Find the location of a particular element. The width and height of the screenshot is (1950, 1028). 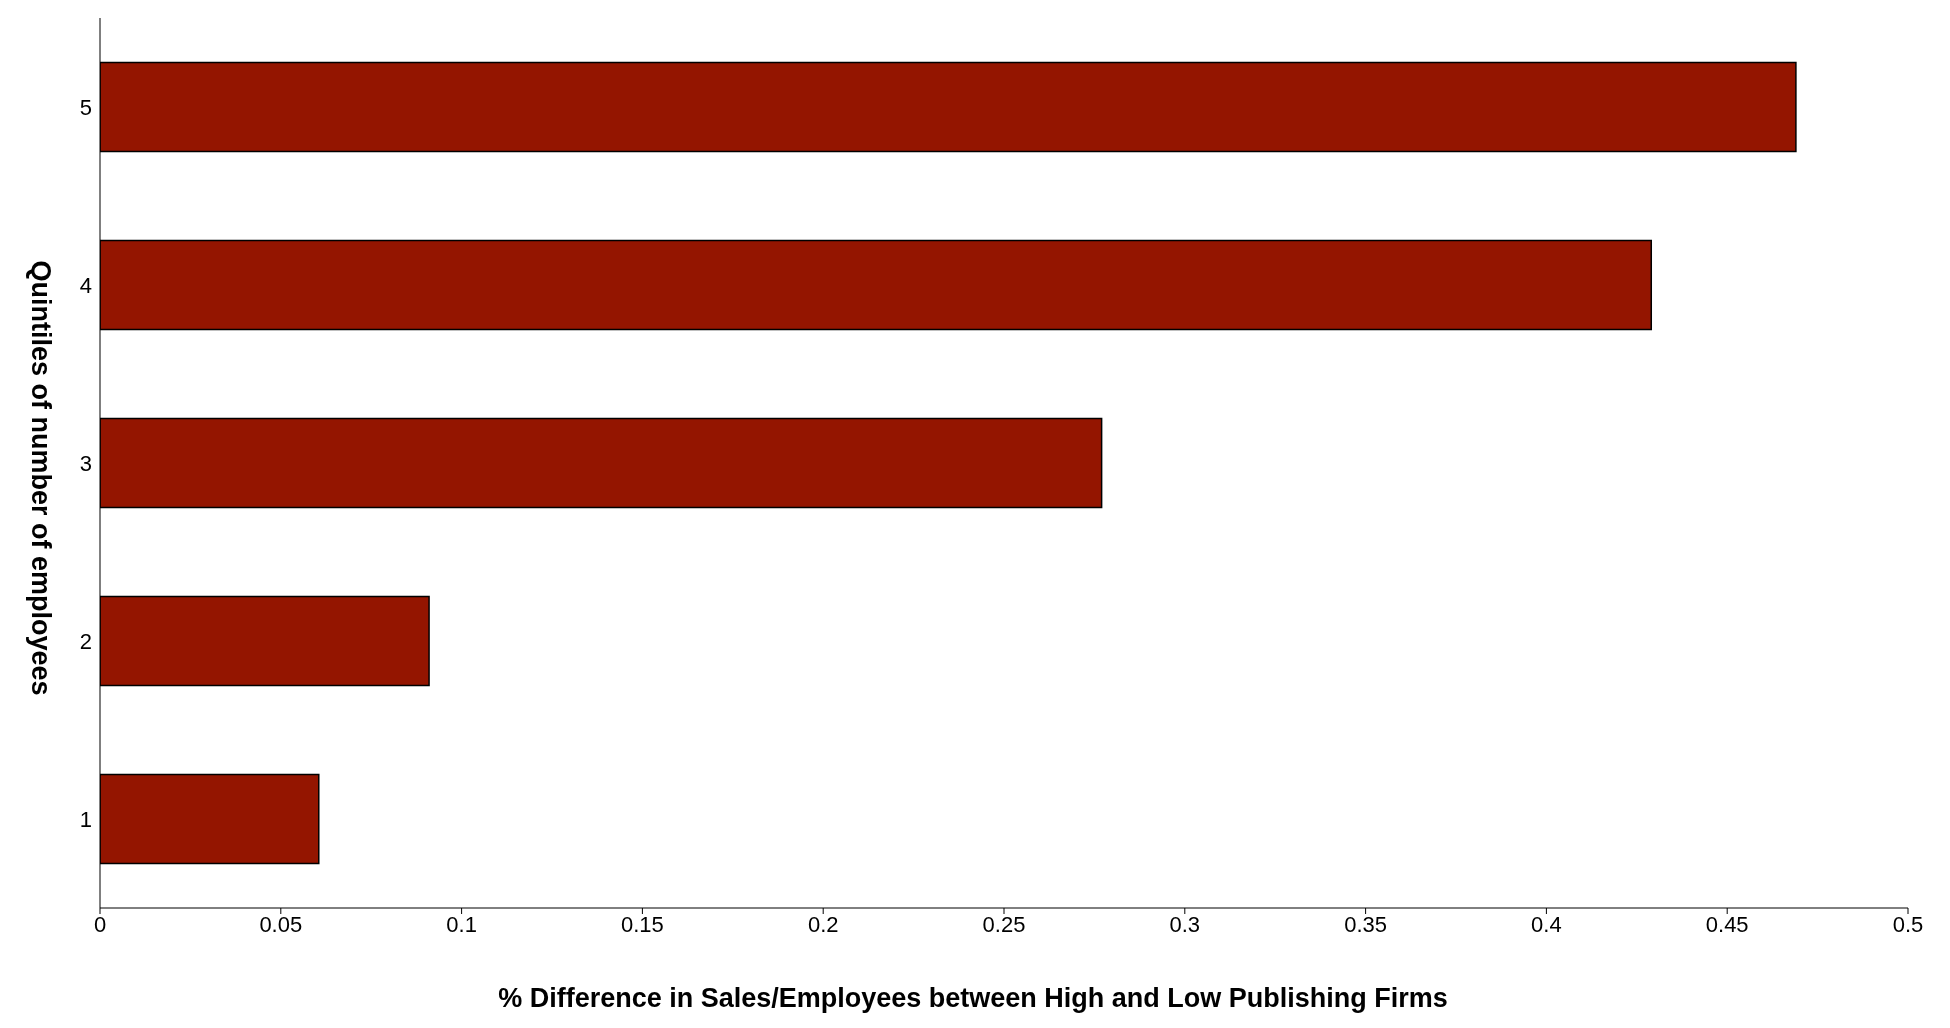

y-tick-label: 2 is located at coordinates (85, 641).